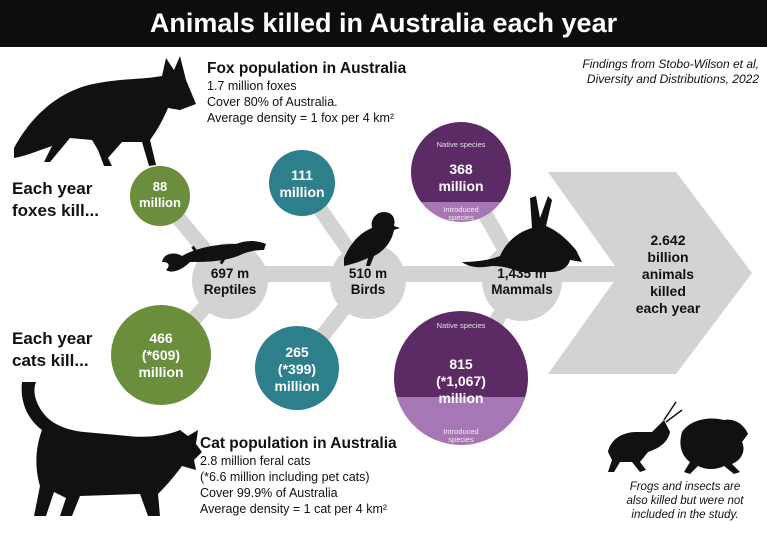 This screenshot has width=767, height=539. I want to click on cat-line-2: (*6.6 million including pet cats), so click(285, 477).